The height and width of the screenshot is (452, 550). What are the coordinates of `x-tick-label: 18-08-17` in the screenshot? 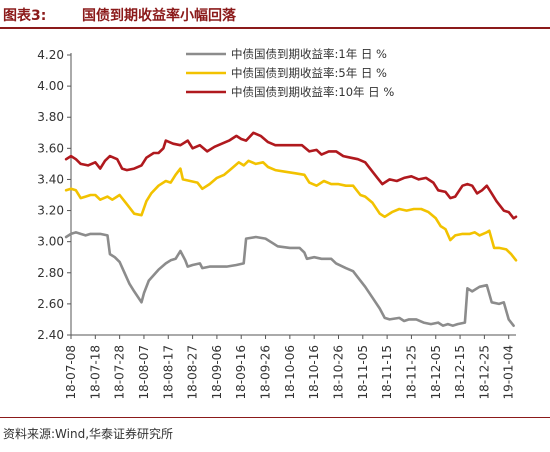 It's located at (168, 372).